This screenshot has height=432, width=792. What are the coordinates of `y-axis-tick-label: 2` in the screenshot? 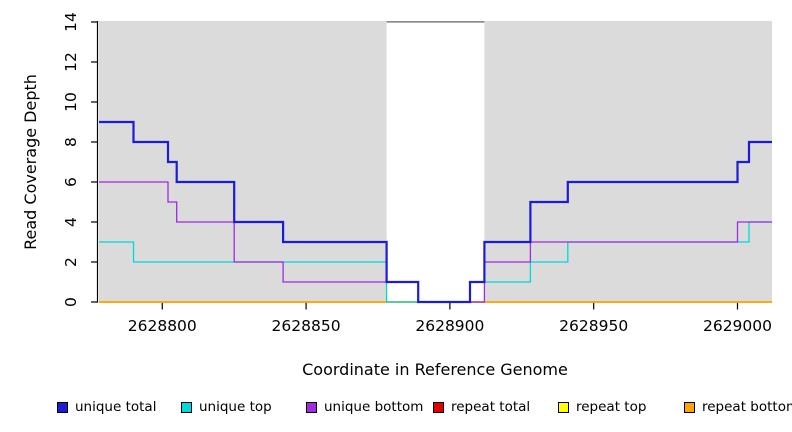 It's located at (71, 262).